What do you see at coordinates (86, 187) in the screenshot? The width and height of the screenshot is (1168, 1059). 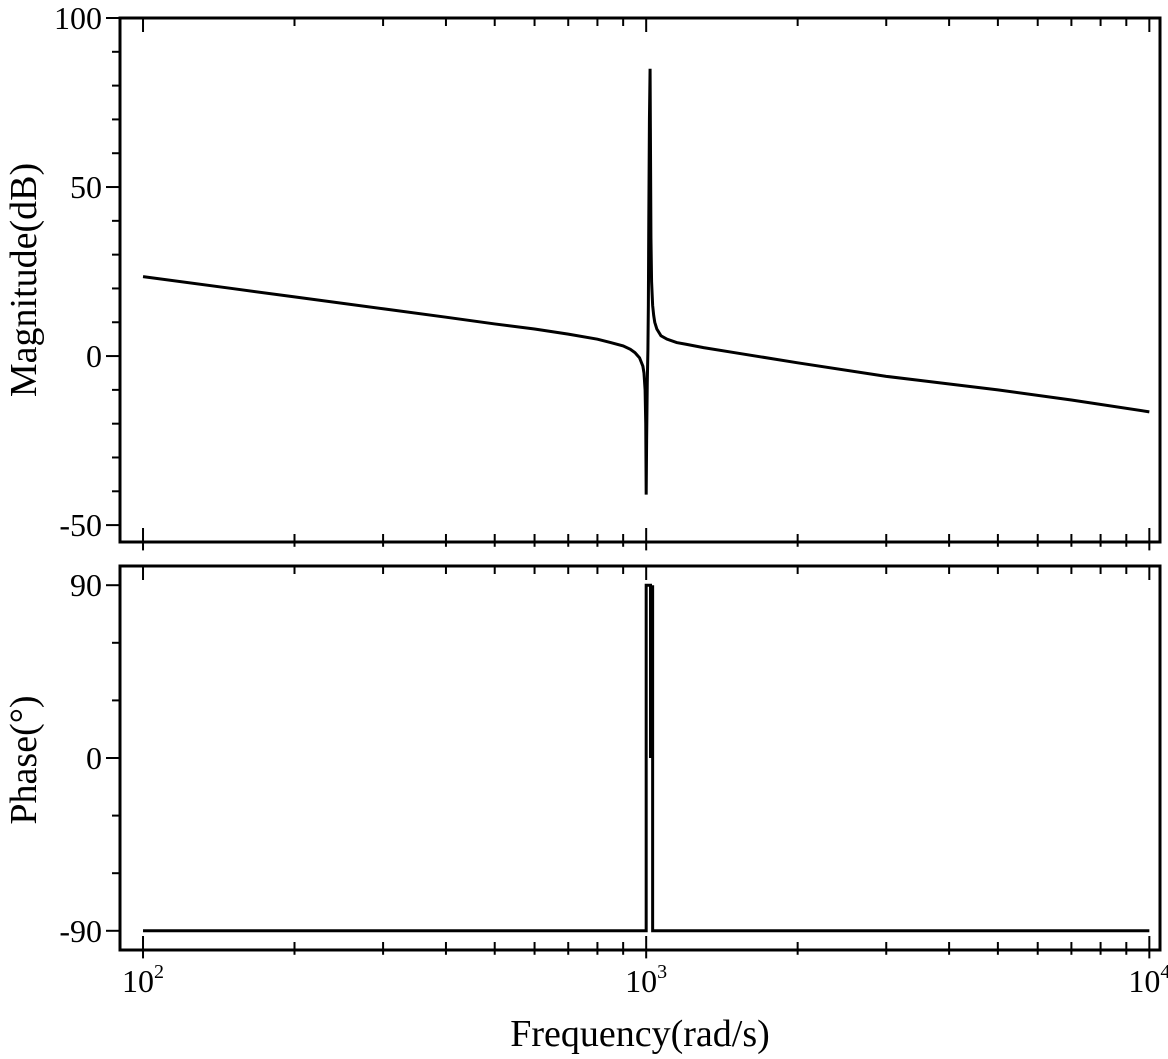 I see `y-tick-label: 50` at bounding box center [86, 187].